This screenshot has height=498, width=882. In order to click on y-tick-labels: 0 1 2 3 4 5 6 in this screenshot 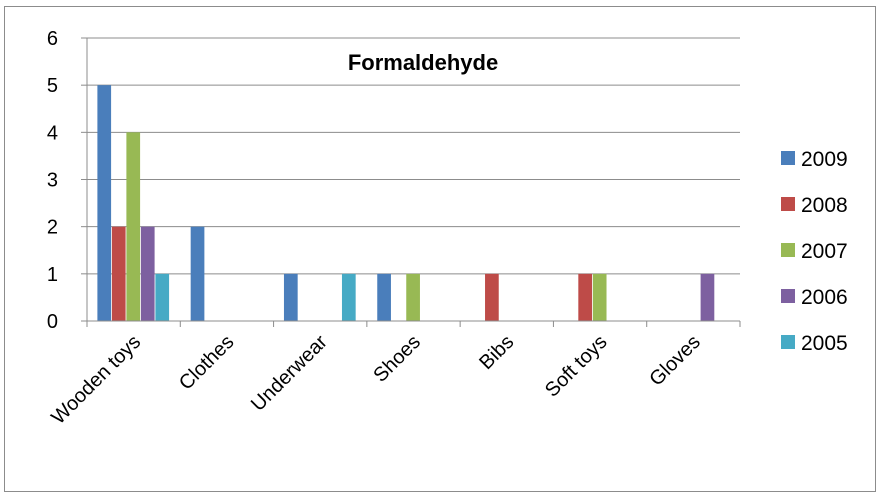, I will do `click(52, 180)`.